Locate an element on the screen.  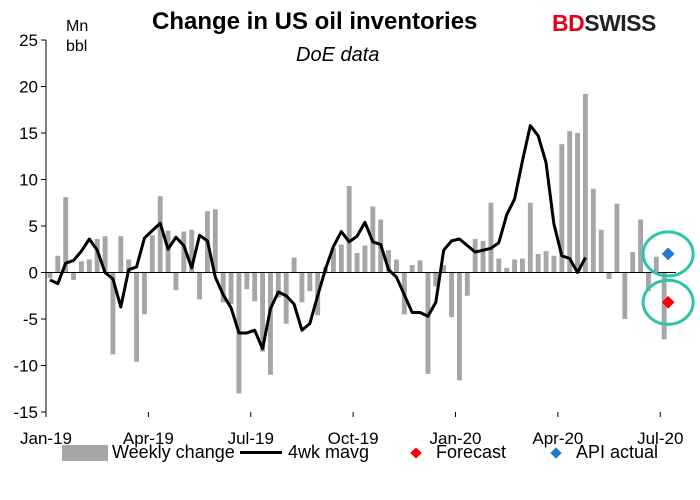
y-tick-label: 20 is located at coordinates (28, 87).